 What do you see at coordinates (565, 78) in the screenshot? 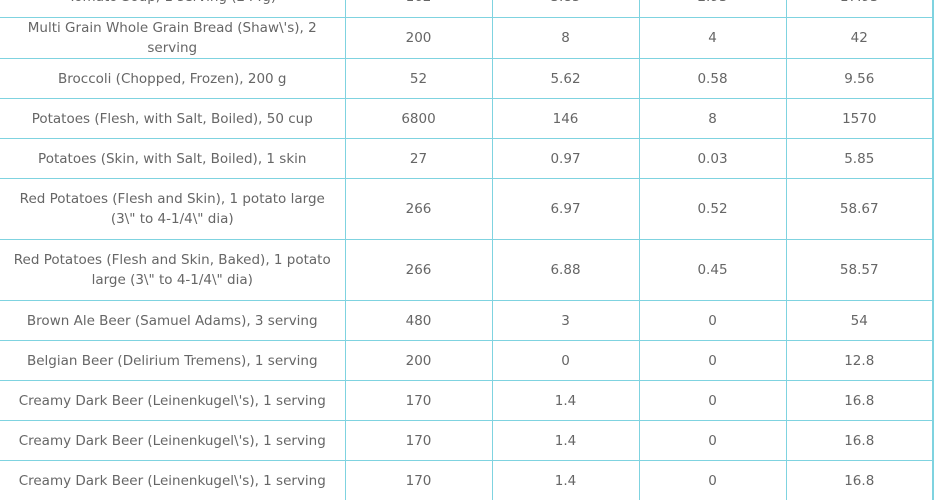
I see `protein-cell: 5.62` at bounding box center [565, 78].